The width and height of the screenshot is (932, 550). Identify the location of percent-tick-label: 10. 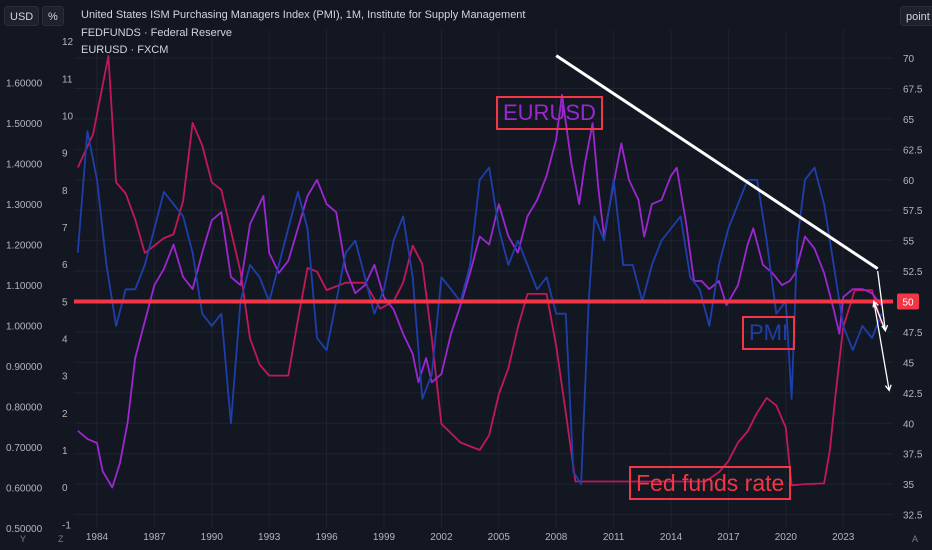
(68, 116).